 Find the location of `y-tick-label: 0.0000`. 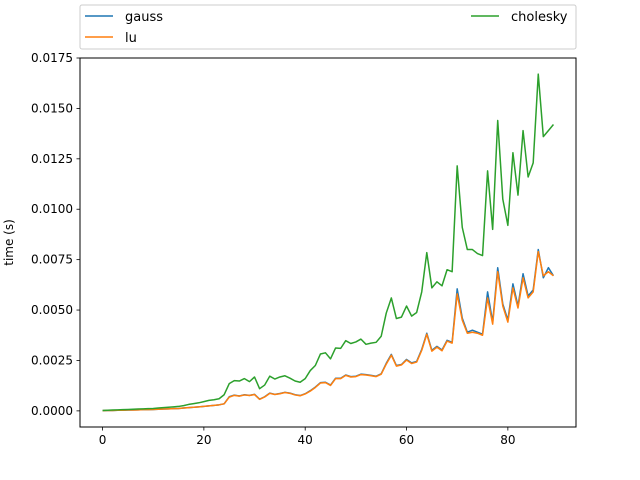

y-tick-label: 0.0000 is located at coordinates (52, 411).